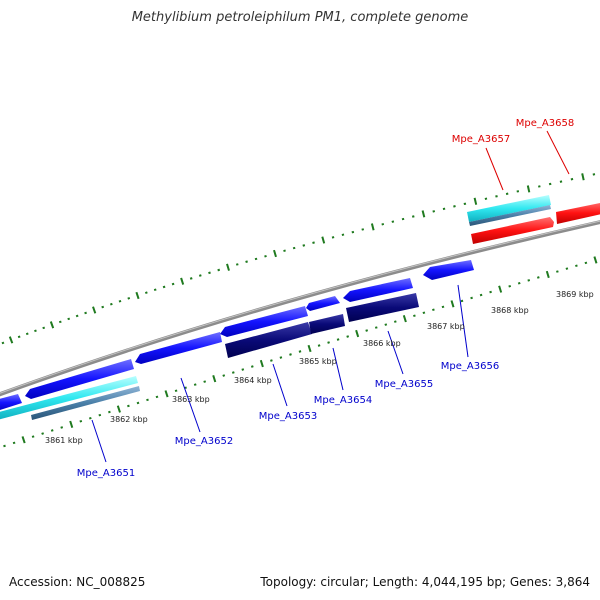  Describe the element at coordinates (178, 348) in the screenshot. I see `gene-arrow-mpe-a3652` at that location.